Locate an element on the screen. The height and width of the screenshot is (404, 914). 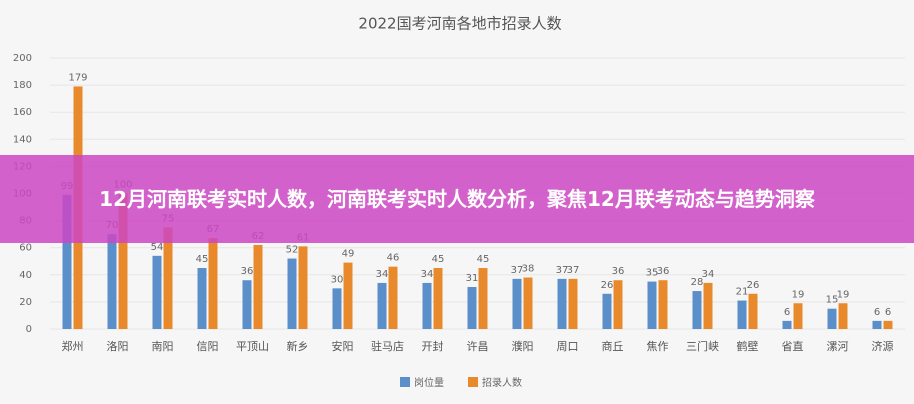
value-label: 28 is located at coordinates (697, 282).